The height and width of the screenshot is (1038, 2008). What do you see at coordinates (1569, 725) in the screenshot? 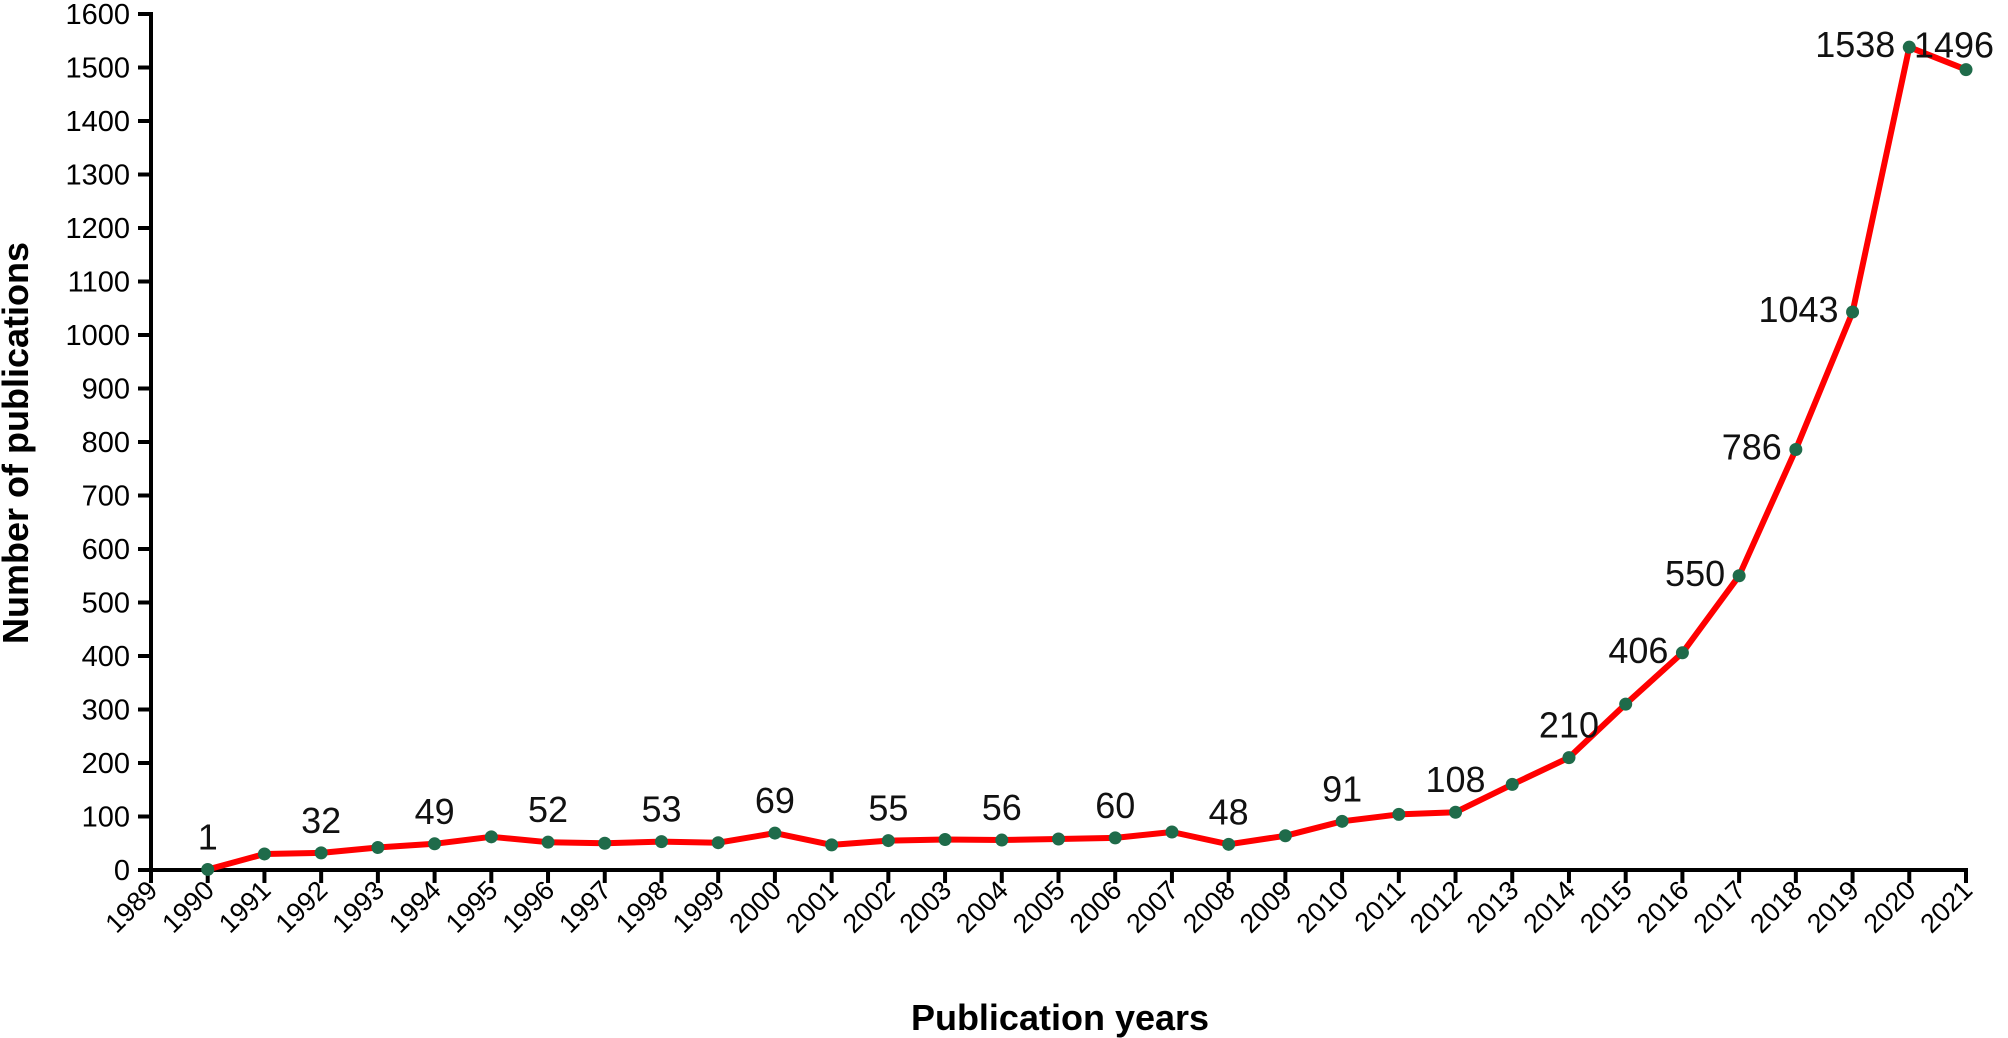
I see `data-label: 210` at bounding box center [1569, 725].